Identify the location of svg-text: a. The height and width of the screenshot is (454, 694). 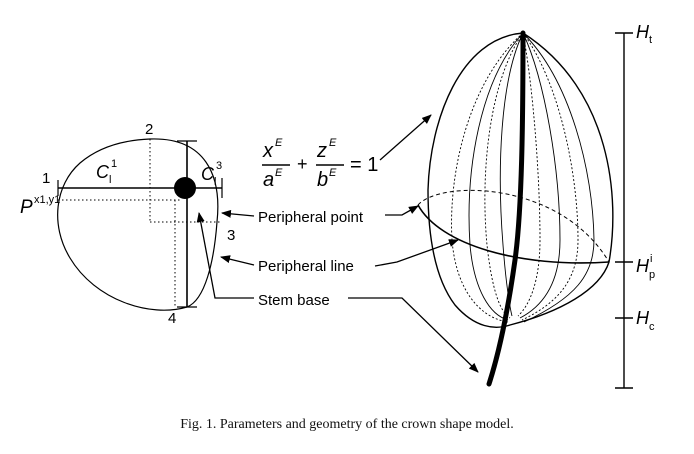
(268, 180).